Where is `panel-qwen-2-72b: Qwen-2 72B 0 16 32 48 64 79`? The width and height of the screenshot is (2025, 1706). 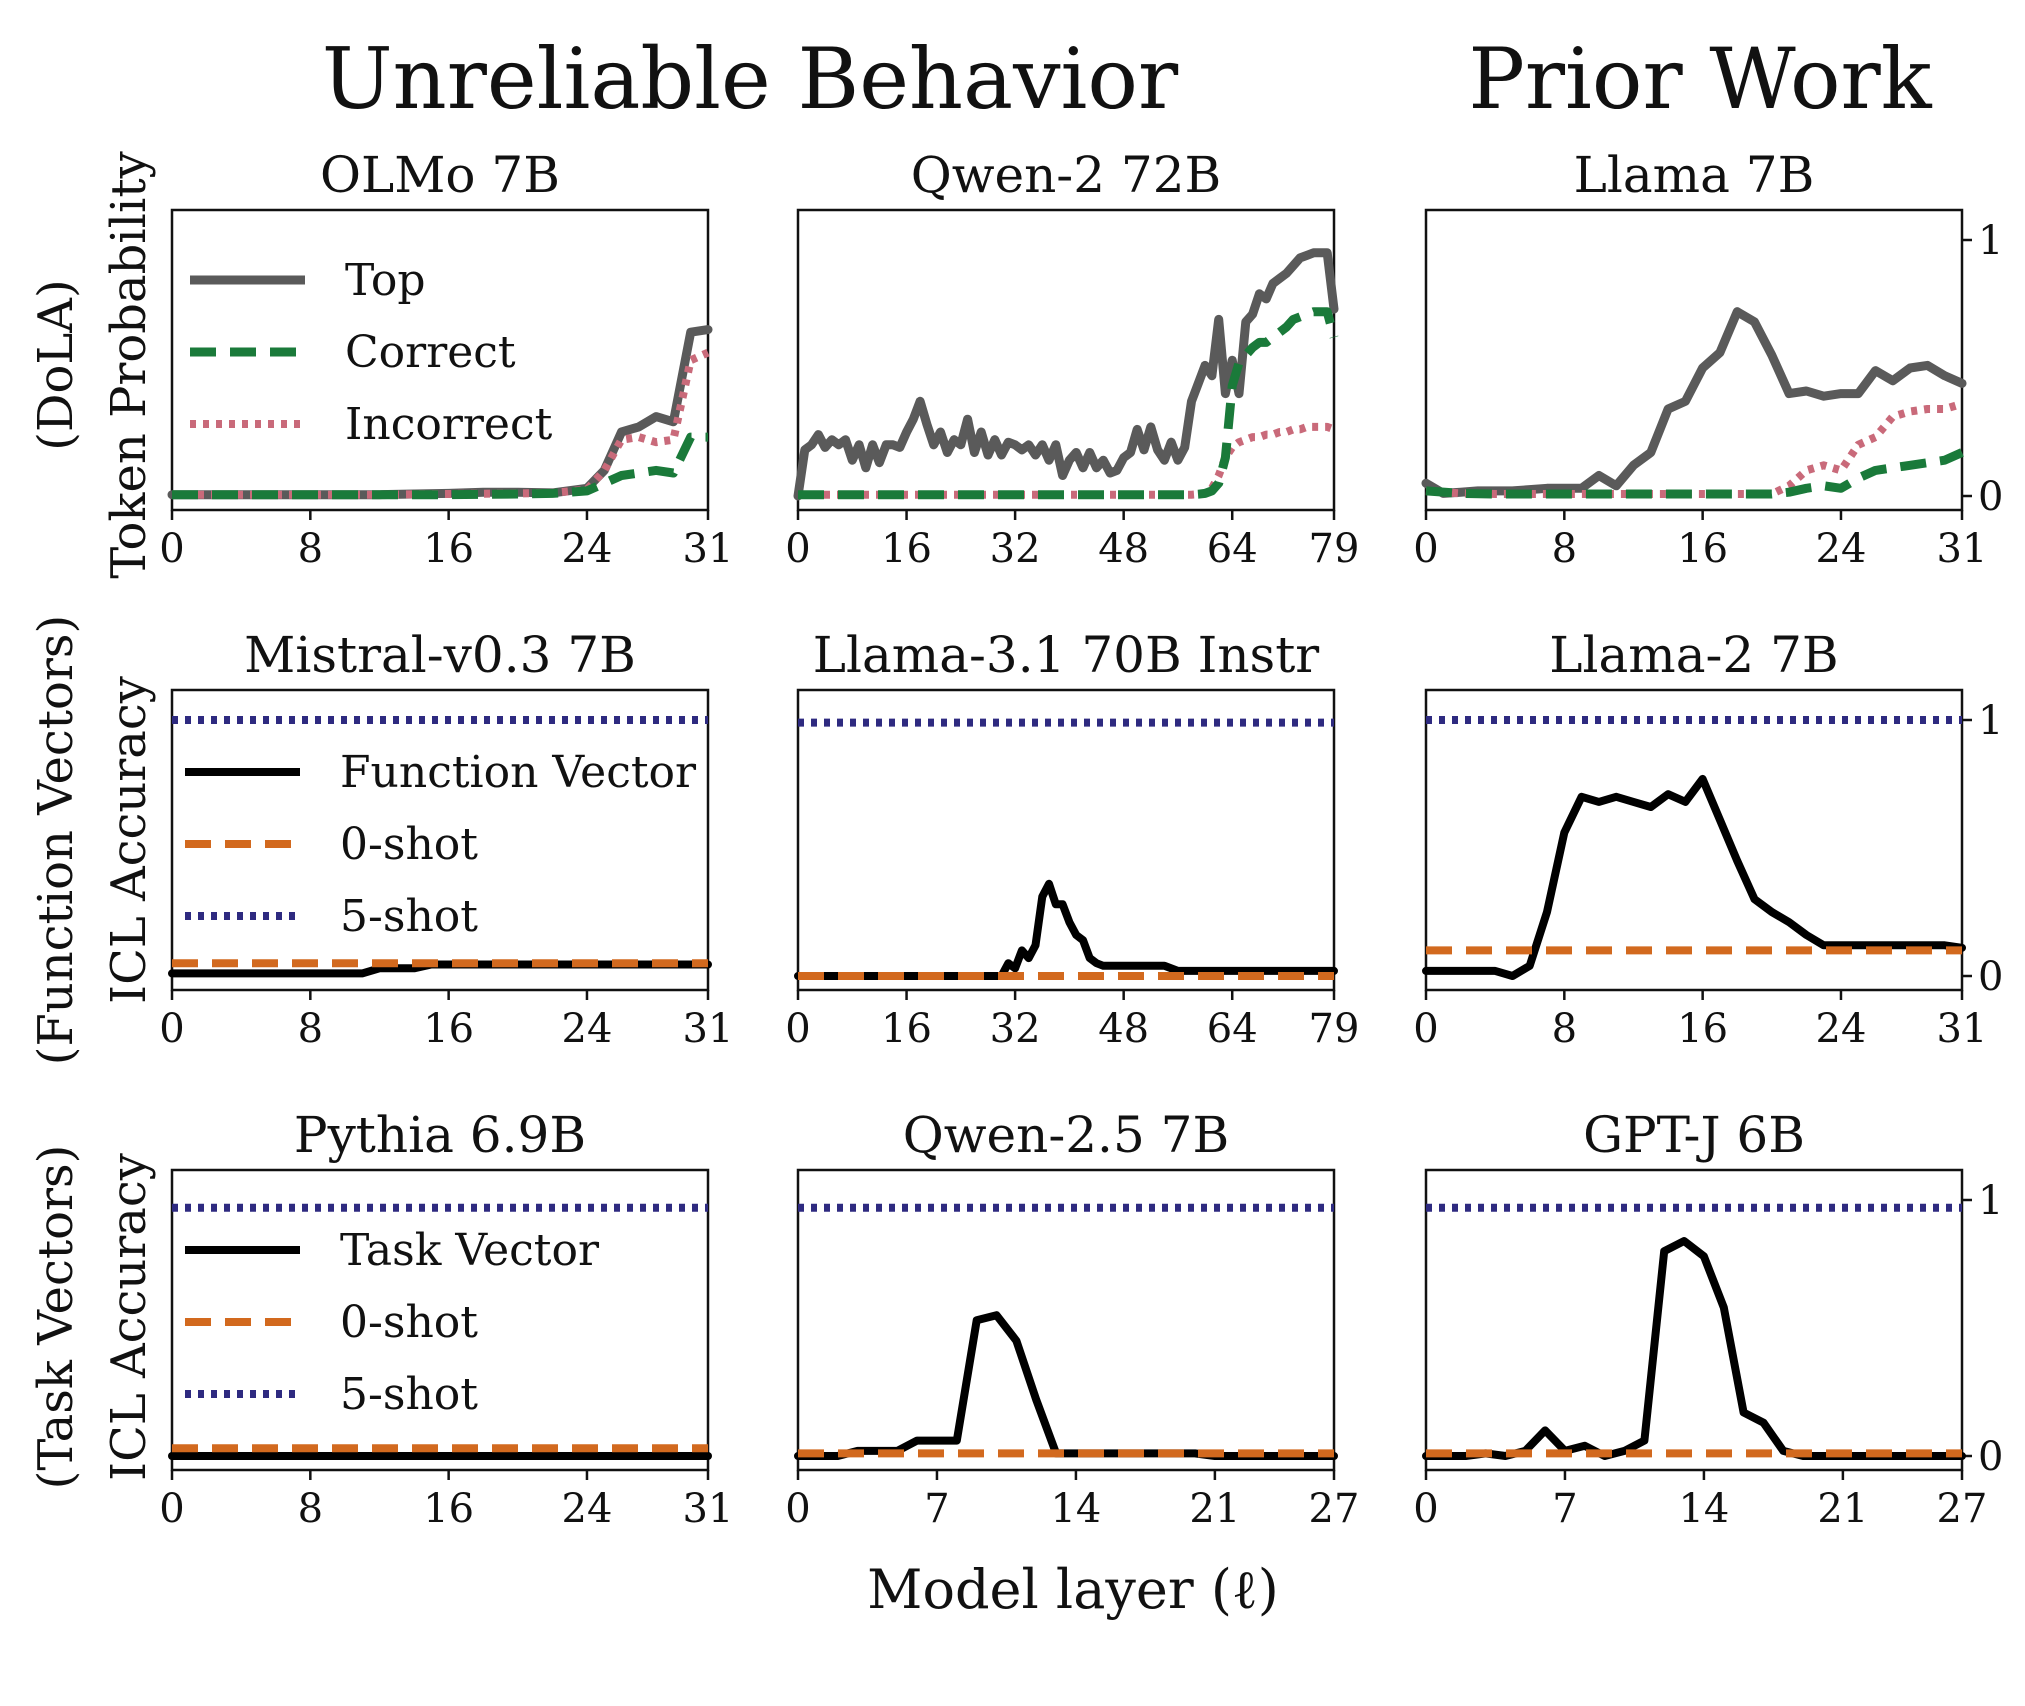
panel-qwen-2-72b: Qwen-2 72B 0 16 32 48 64 79 is located at coordinates (1072, 359).